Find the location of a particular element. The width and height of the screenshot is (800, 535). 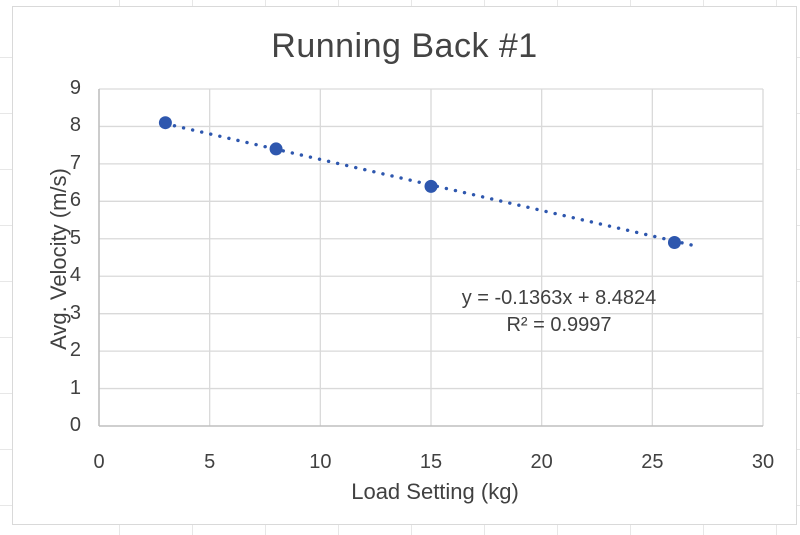

y-tick-label: 7 is located at coordinates (75, 162).